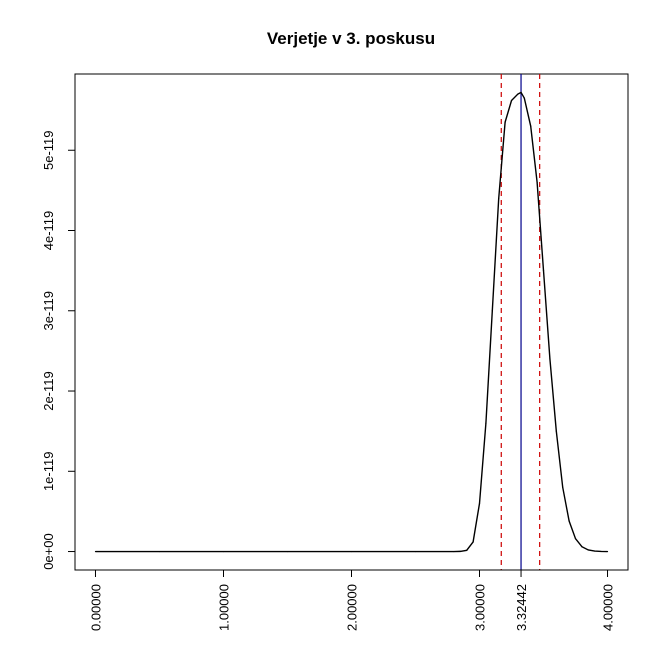 The width and height of the screenshot is (665, 665). What do you see at coordinates (48, 231) in the screenshot?
I see `y-tick-label: 4e-119` at bounding box center [48, 231].